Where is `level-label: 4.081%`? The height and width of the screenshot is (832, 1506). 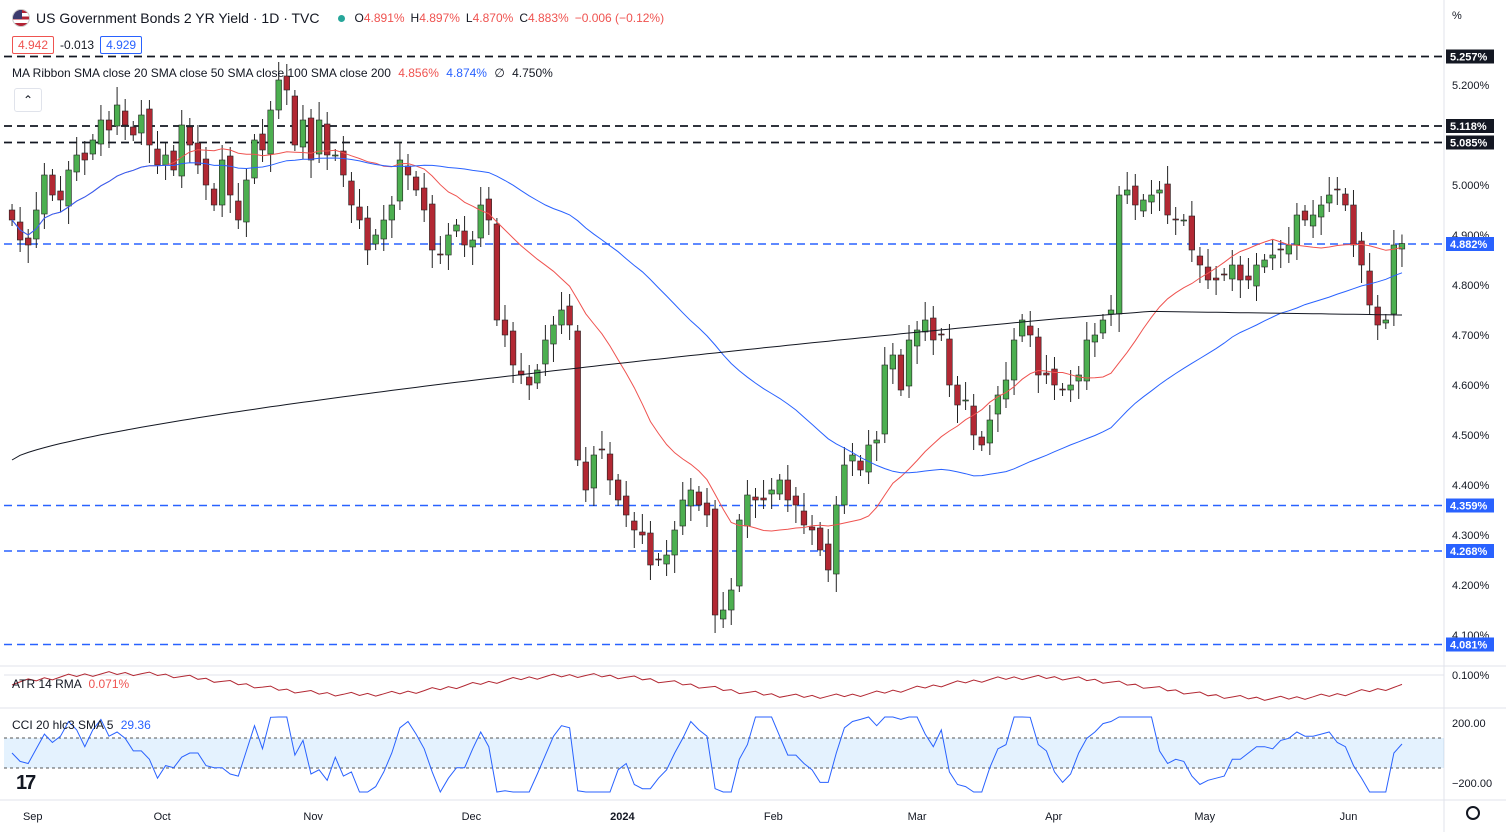
level-label: 4.081% is located at coordinates (1469, 646).